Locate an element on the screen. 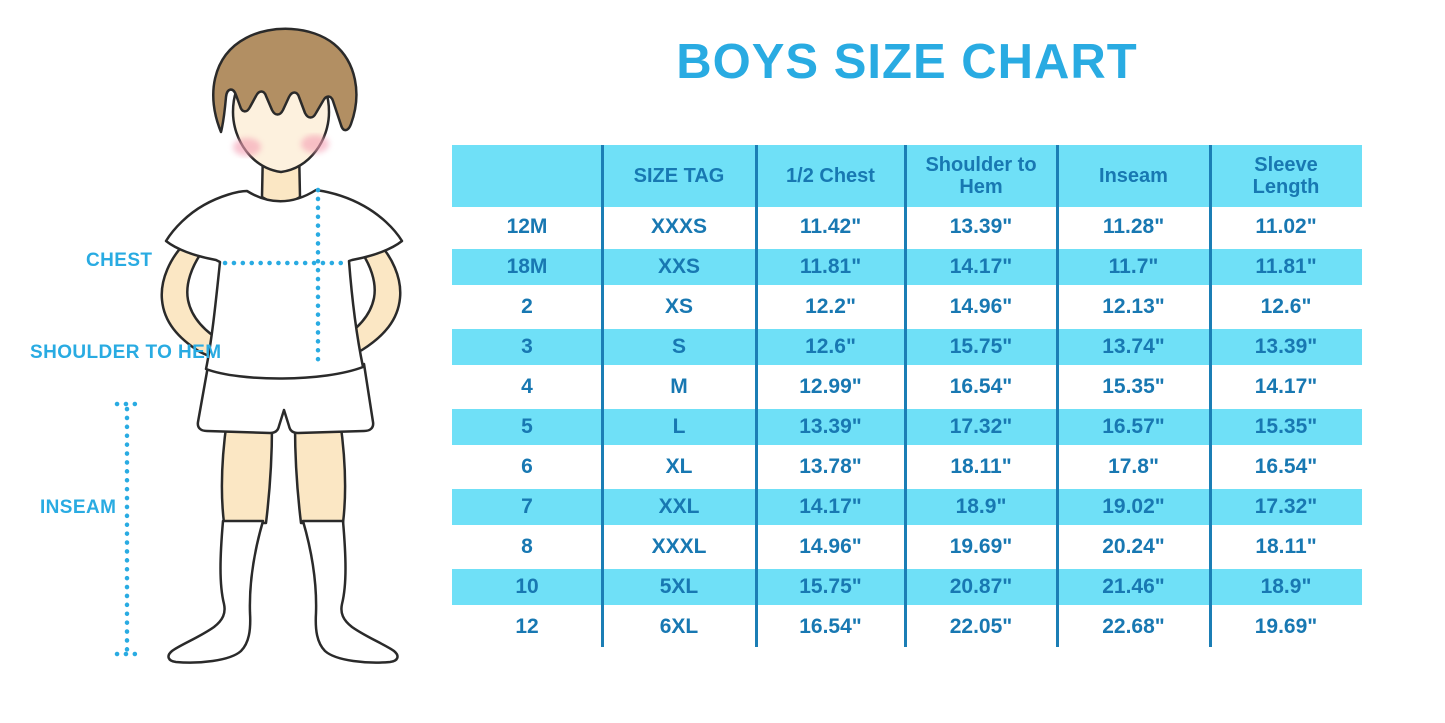 The image size is (1445, 723). measurement-value: 20.24" is located at coordinates (1133, 546).